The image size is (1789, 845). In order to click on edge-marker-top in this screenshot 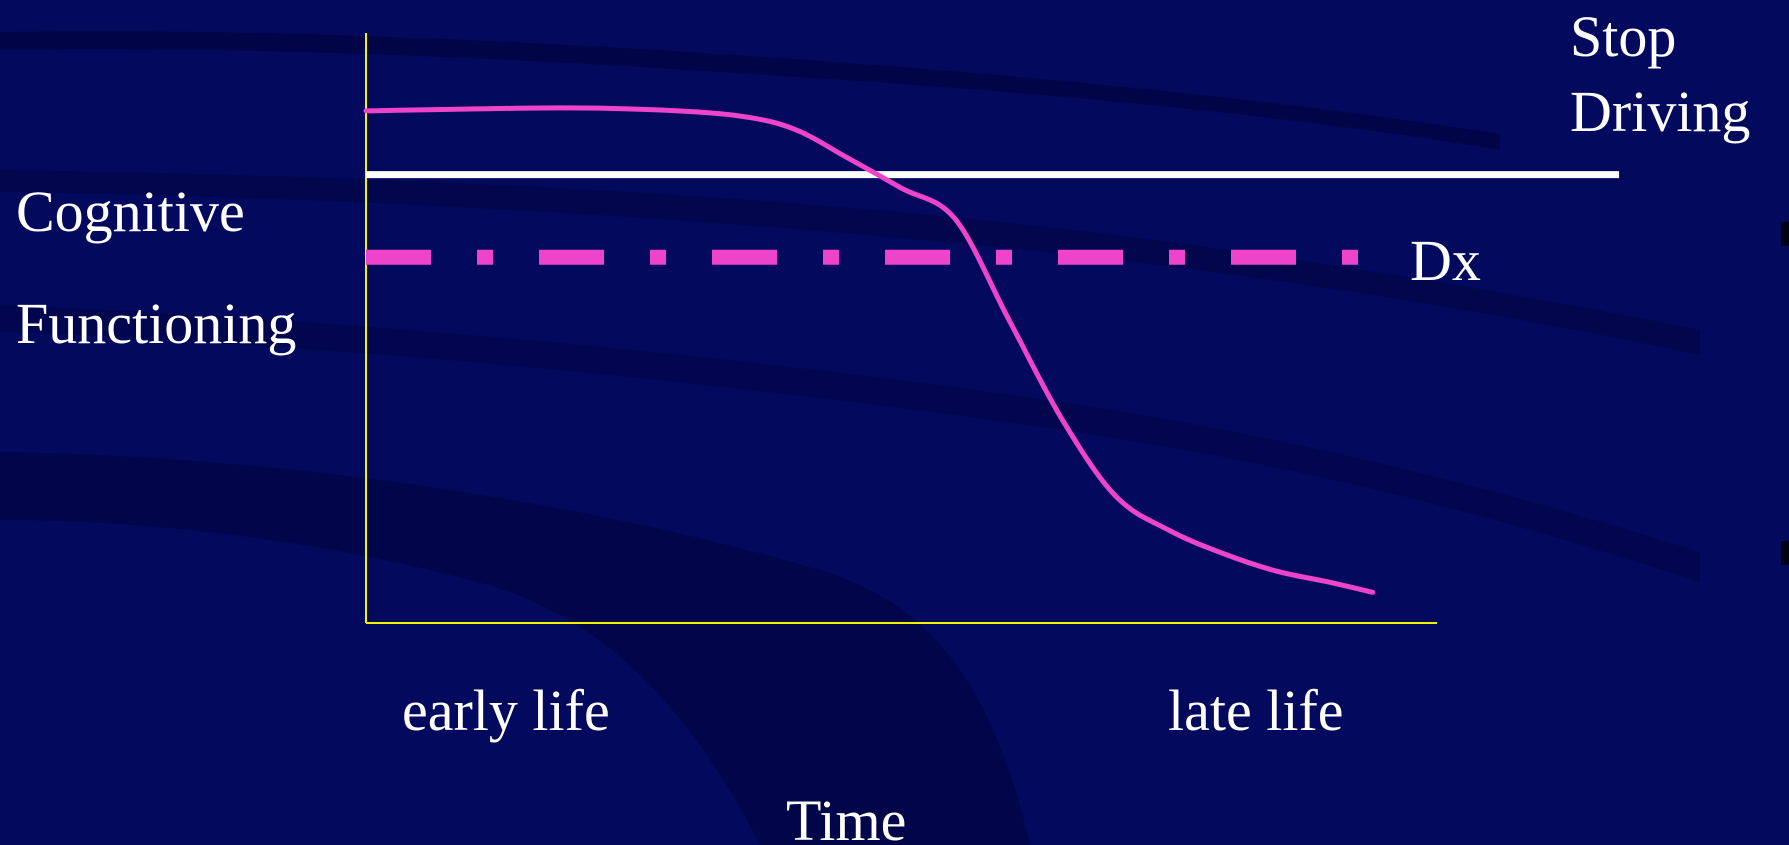, I will do `click(1785, 234)`.